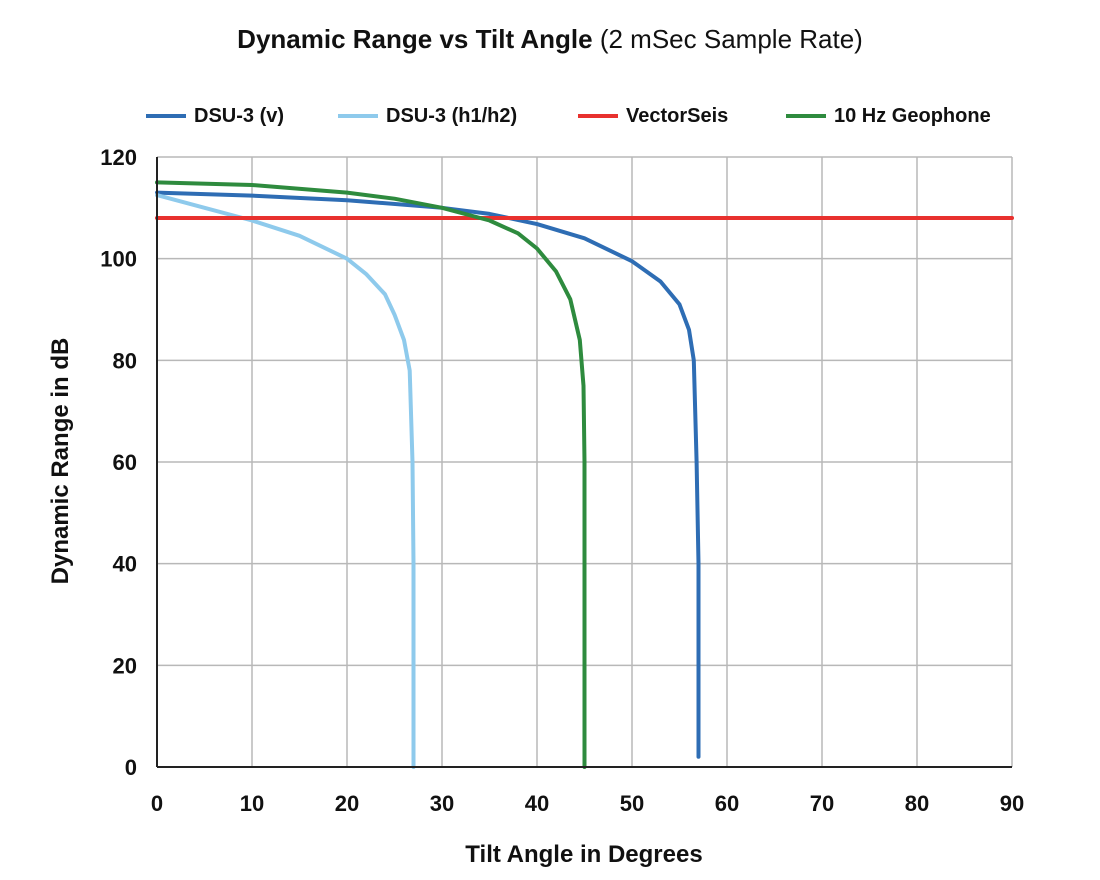 This screenshot has width=1100, height=880. Describe the element at coordinates (727, 803) in the screenshot. I see `x-tick-60: 60` at that location.